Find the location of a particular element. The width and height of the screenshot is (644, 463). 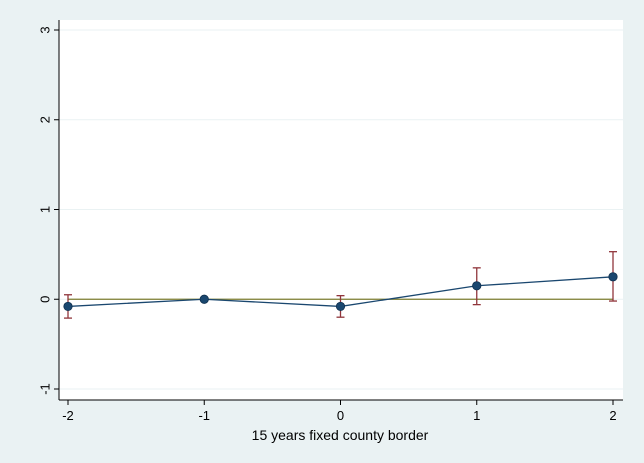

x-axis-label: 15 years fixed county border is located at coordinates (340, 435).